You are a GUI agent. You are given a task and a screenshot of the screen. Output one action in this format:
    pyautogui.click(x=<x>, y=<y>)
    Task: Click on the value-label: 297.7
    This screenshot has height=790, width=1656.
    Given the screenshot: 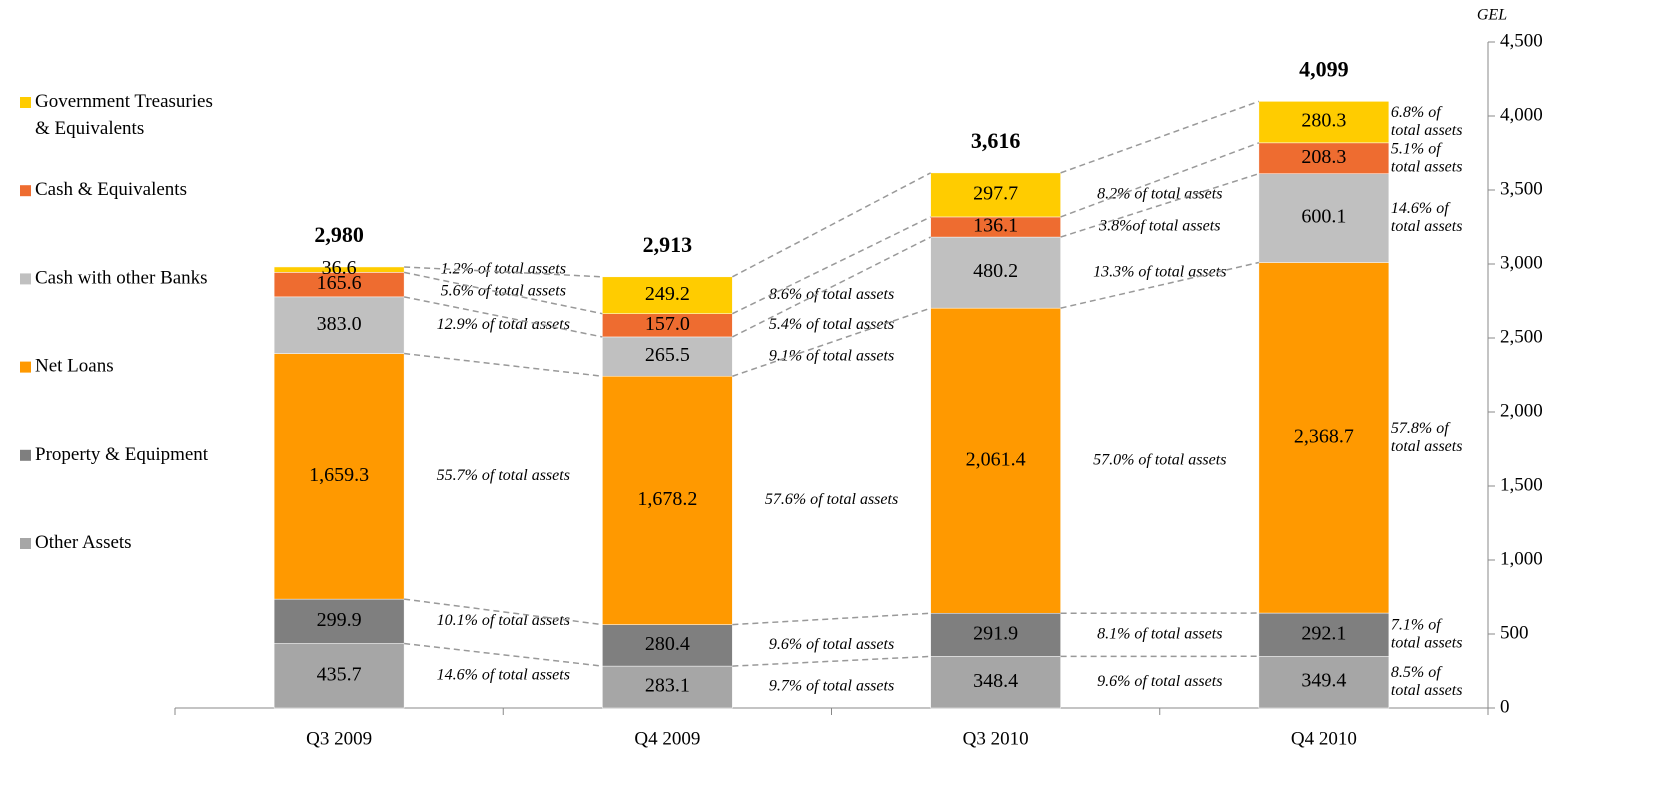 What is the action you would take?
    pyautogui.click(x=995, y=193)
    